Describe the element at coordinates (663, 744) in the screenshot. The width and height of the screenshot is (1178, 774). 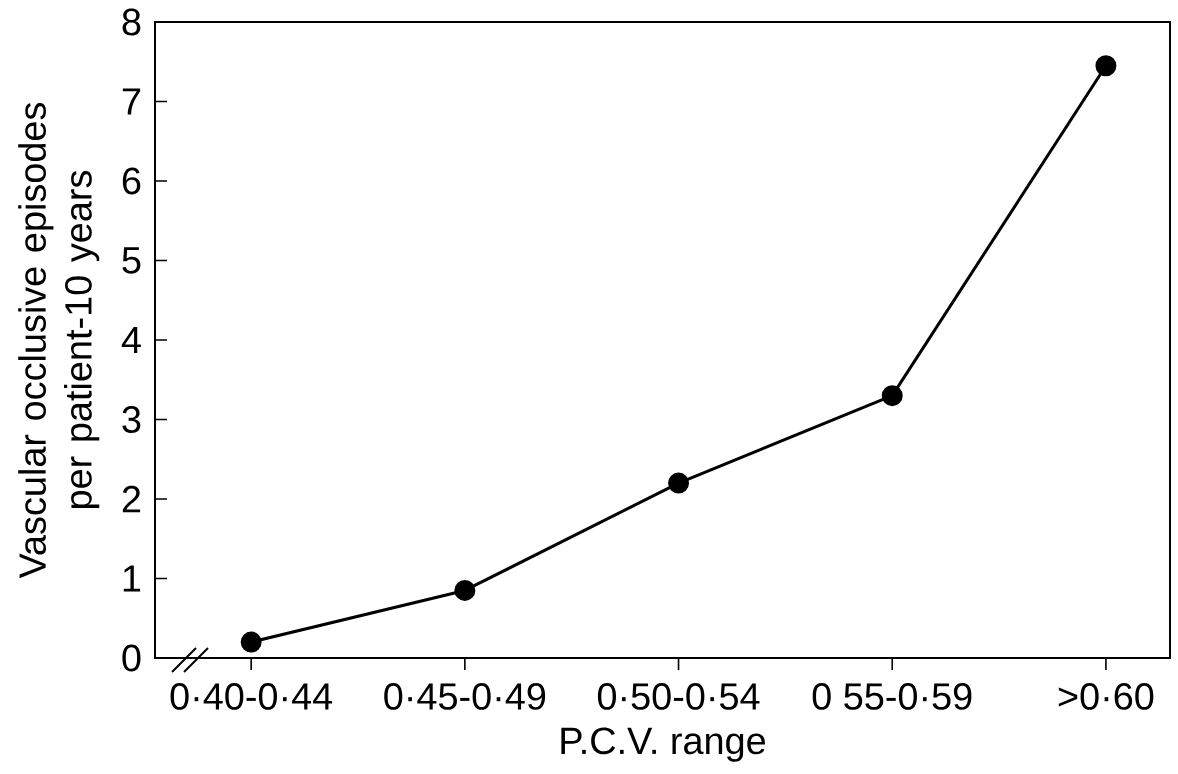
I see `x-axis-title: P.C.V. range` at that location.